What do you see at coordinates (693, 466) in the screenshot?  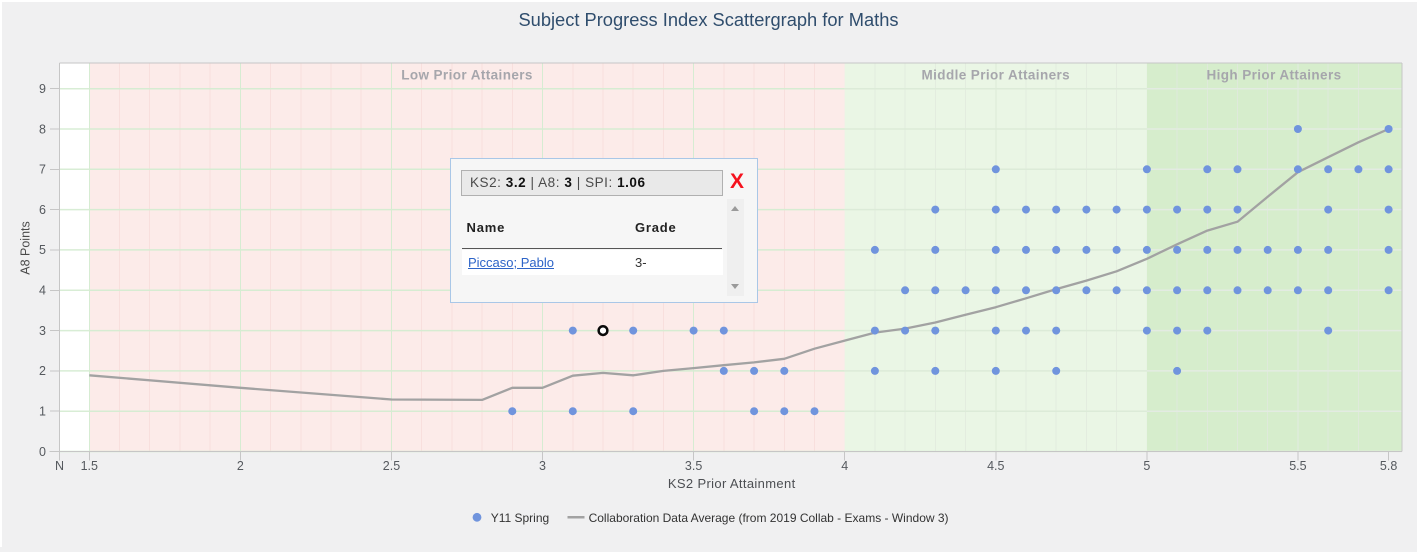 I see `svg-text: 3.5` at bounding box center [693, 466].